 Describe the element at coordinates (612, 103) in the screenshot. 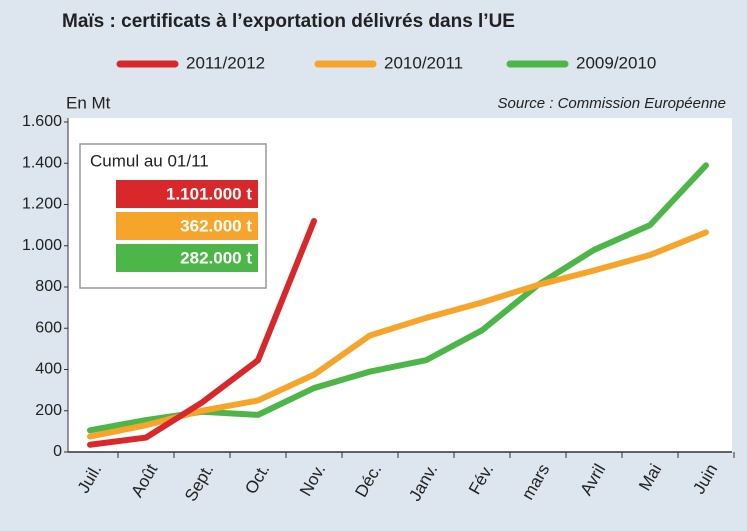

I see `source: Source : Commission Européenne` at that location.